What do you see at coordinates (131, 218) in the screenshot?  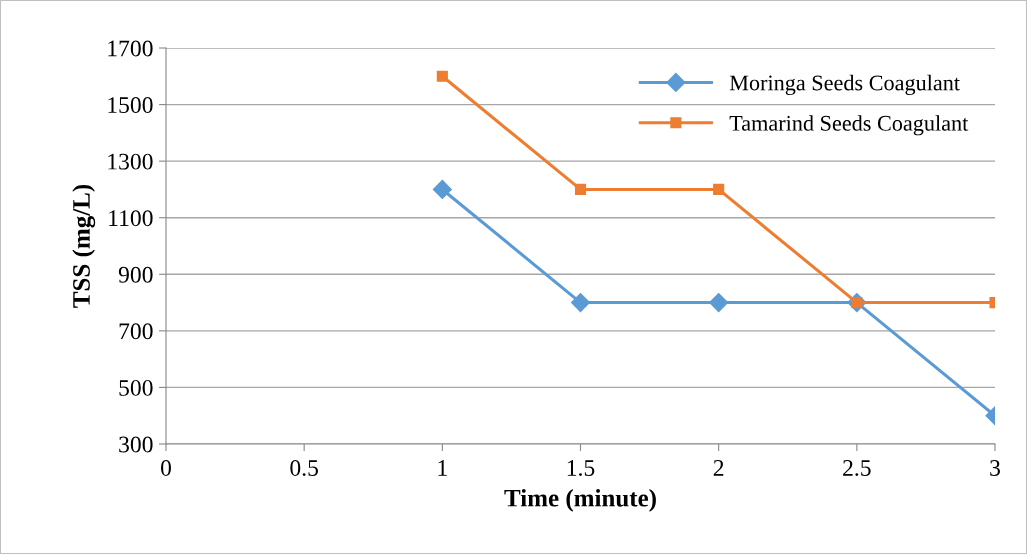 I see `y-tick-label: 1100` at bounding box center [131, 218].